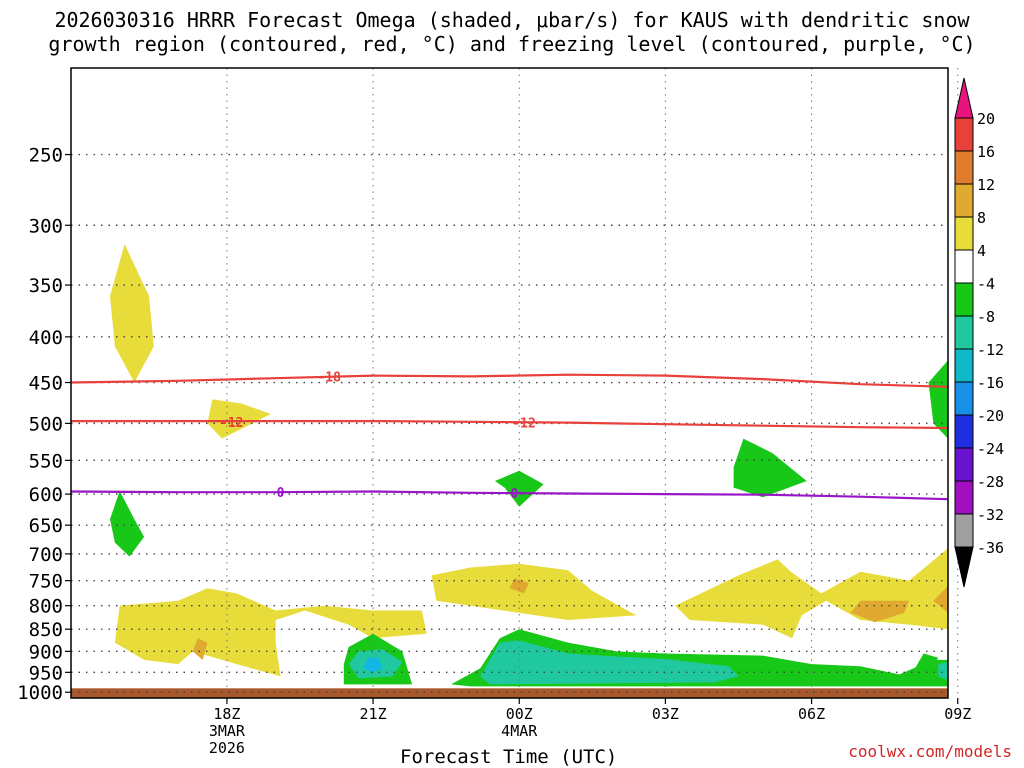 Image resolution: width=1024 pixels, height=768 pixels. I want to click on colorbar-label: -28, so click(990, 482).